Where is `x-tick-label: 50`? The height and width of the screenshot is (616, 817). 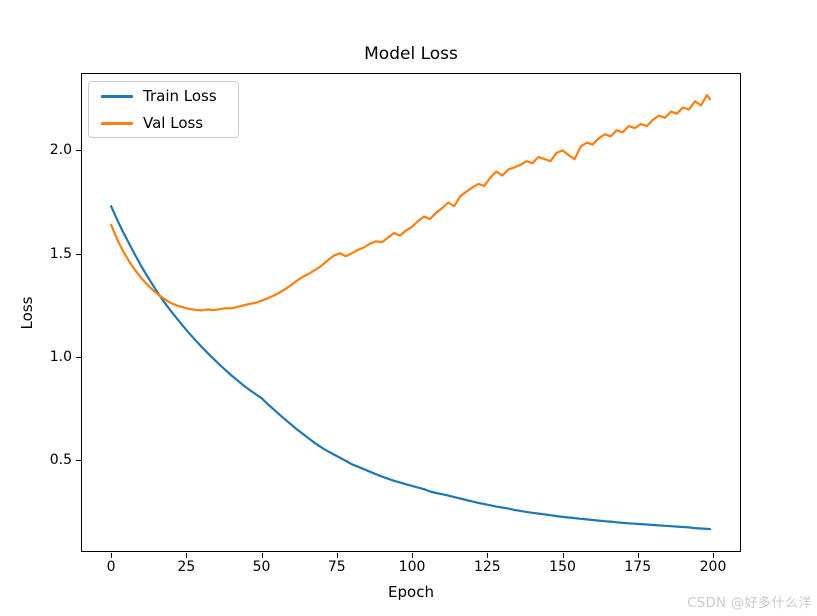
x-tick-label: 50 is located at coordinates (261, 567).